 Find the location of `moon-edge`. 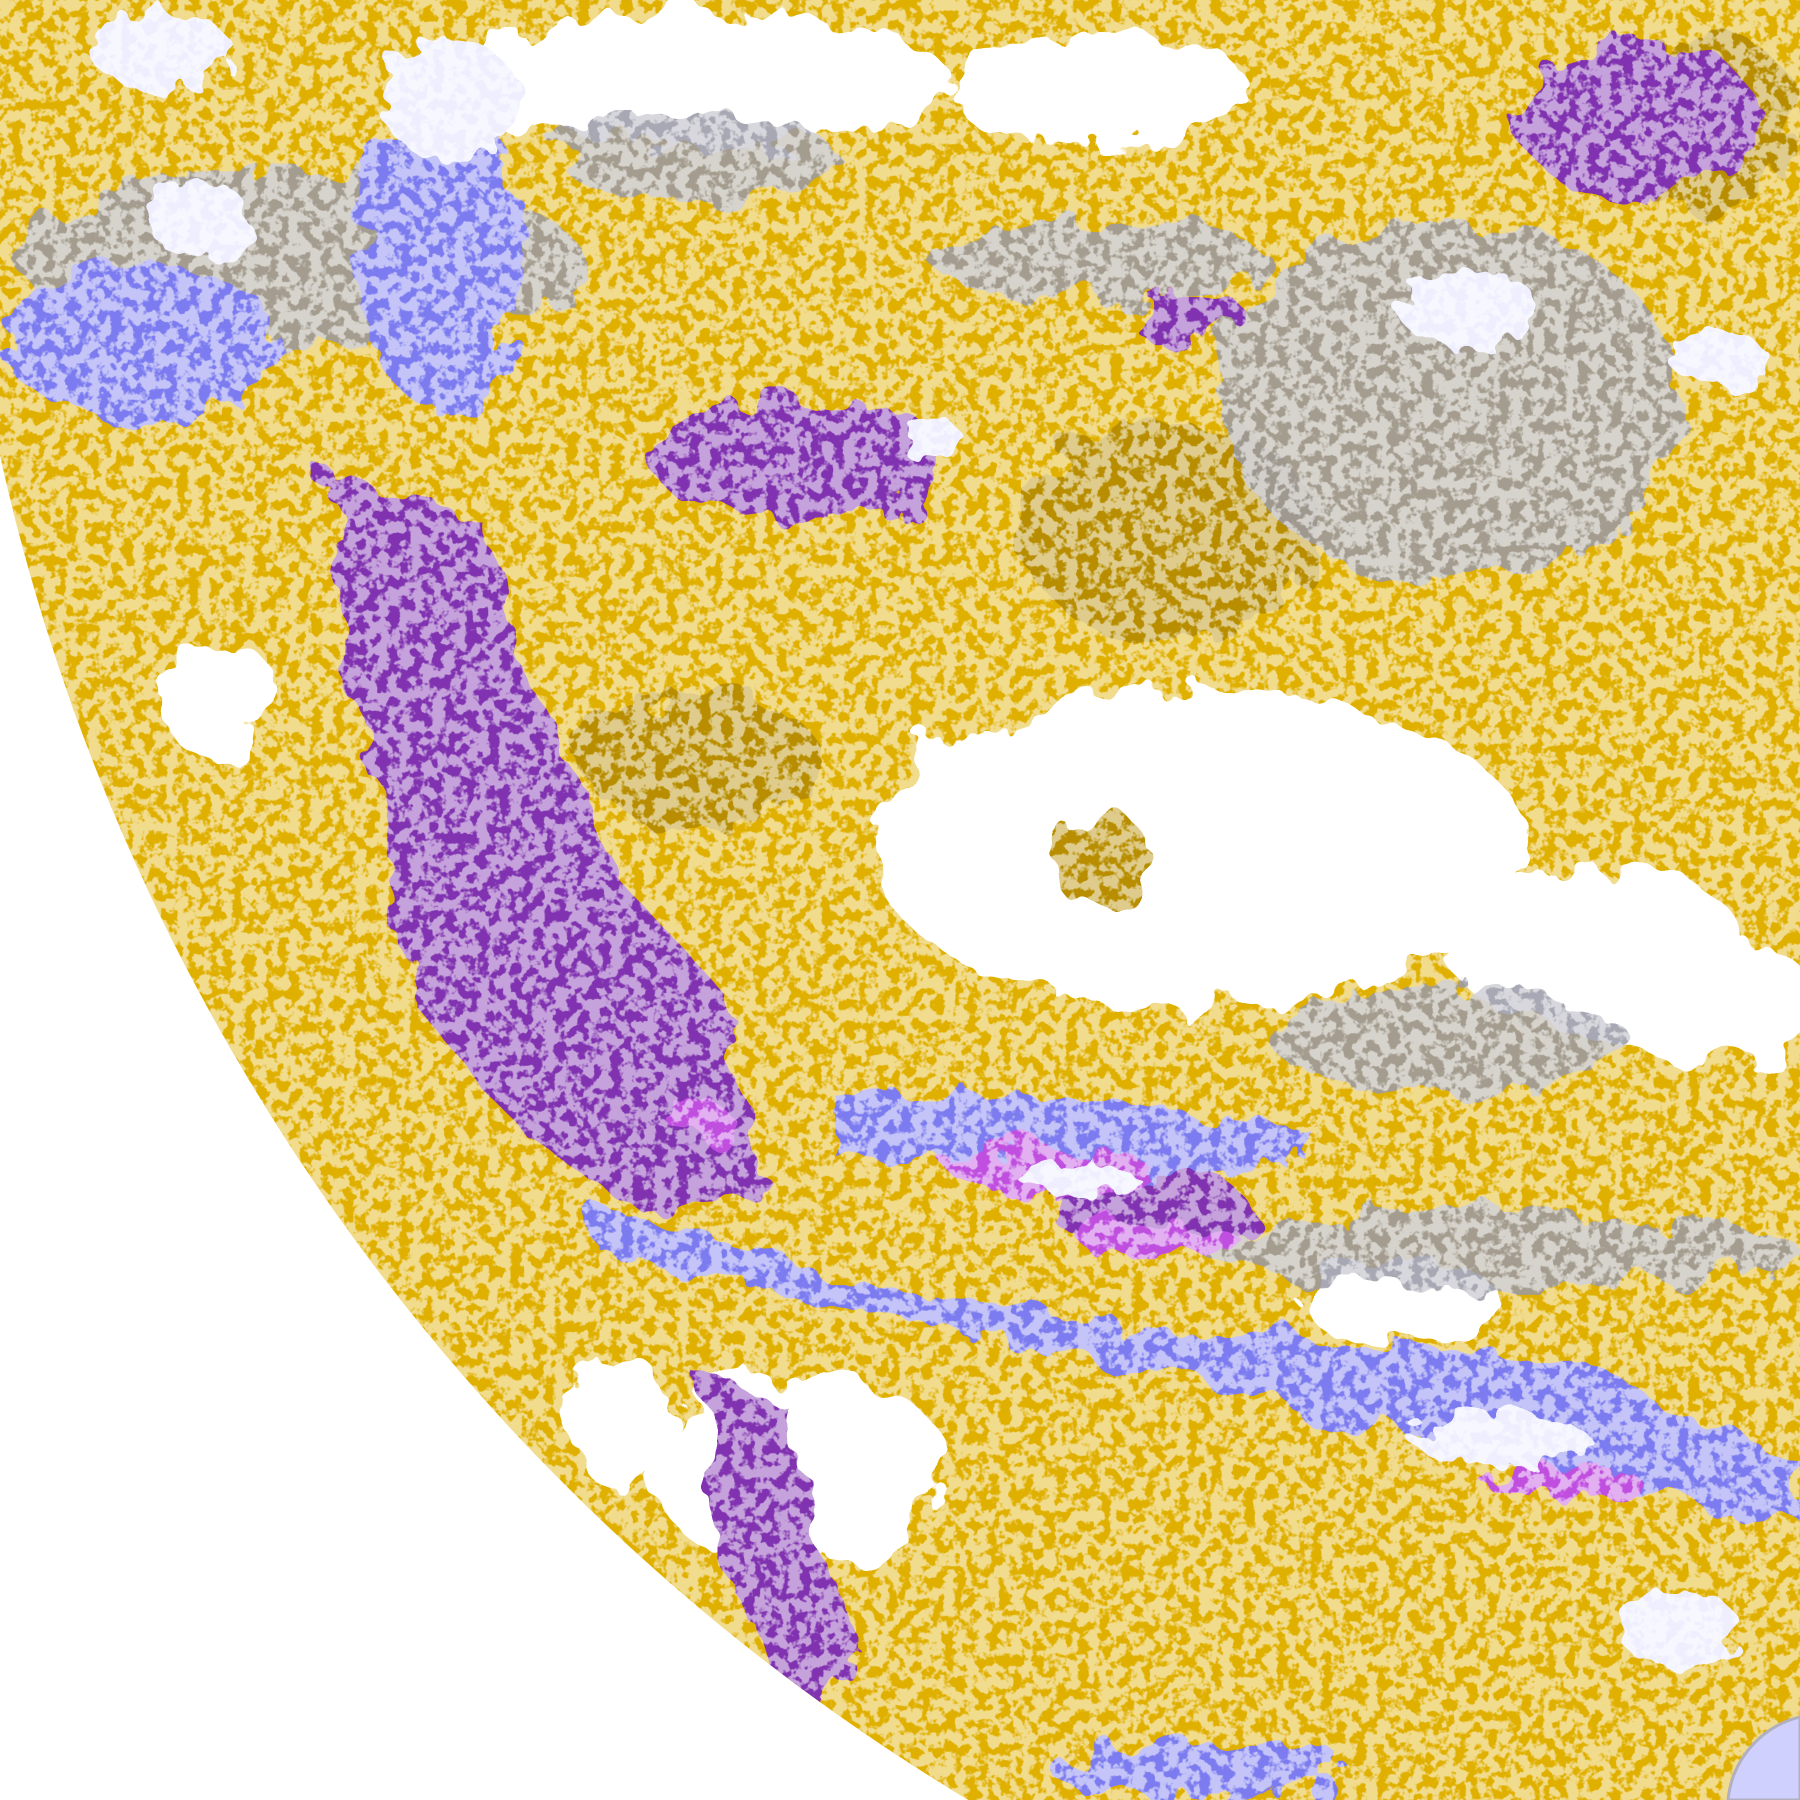

moon-edge is located at coordinates (1763, 1757).